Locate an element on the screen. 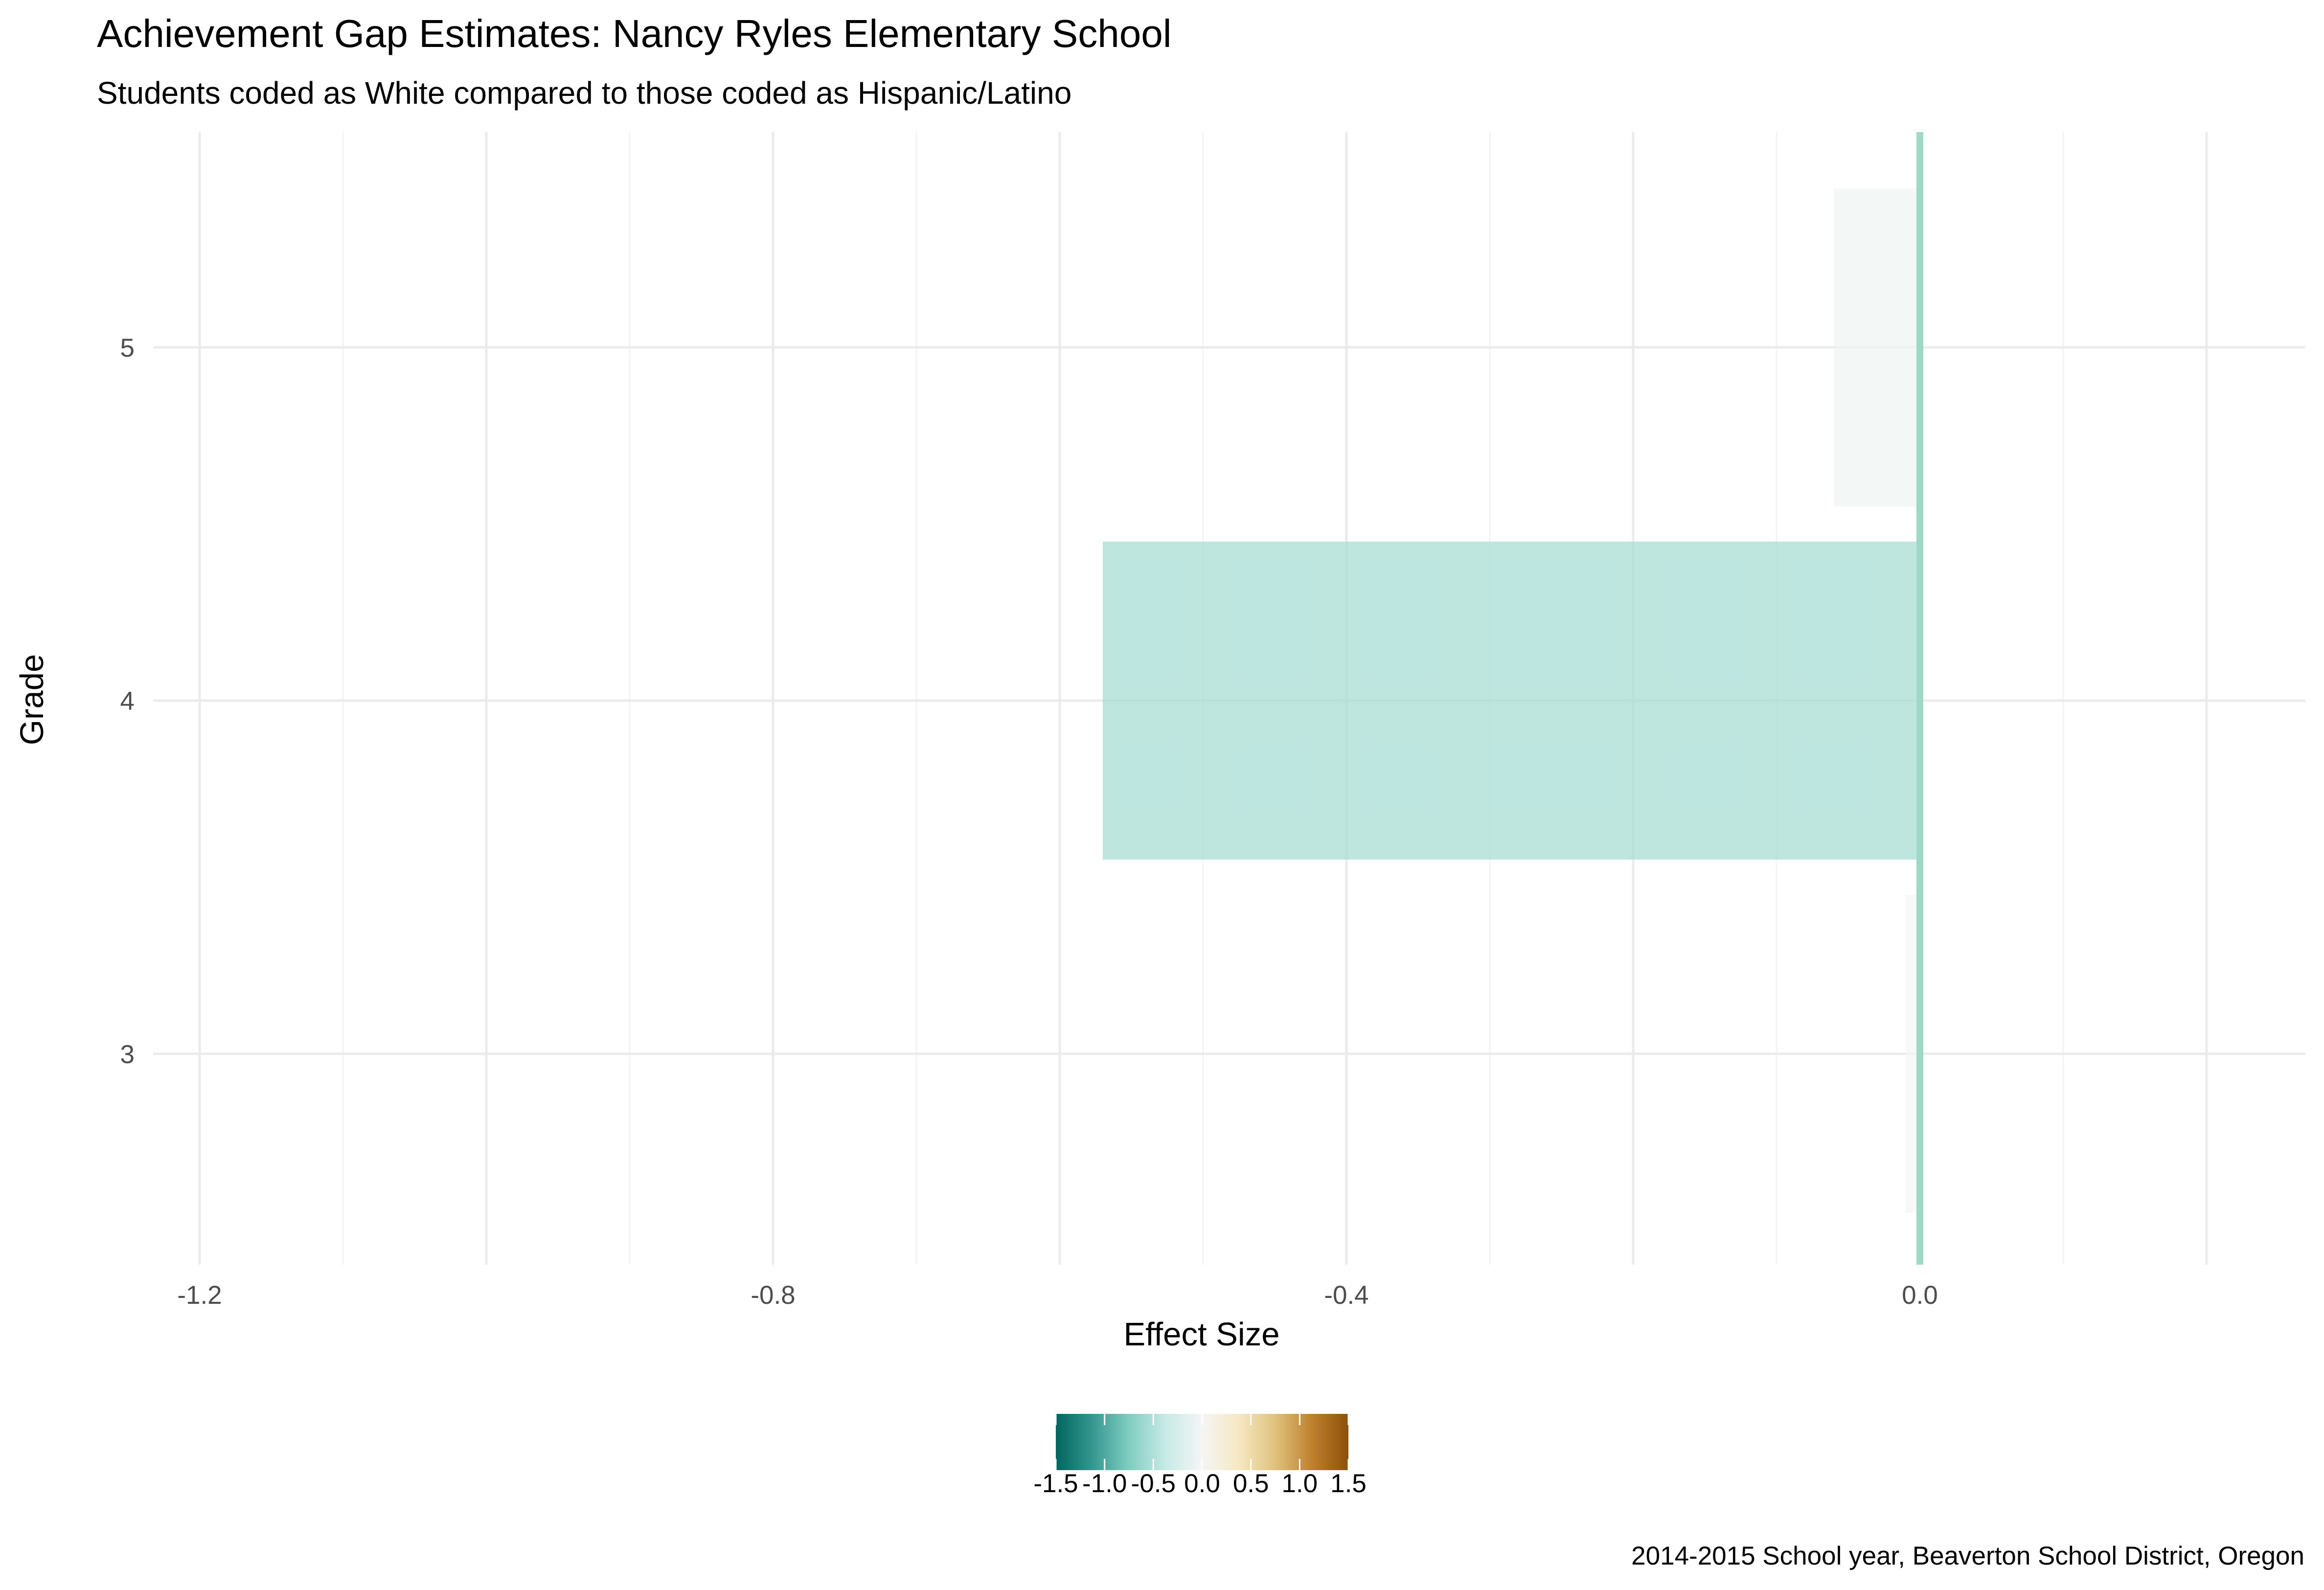 Image resolution: width=2324 pixels, height=1590 pixels. x-axis-ticks: -1.2 -0.8 -0.4 0.0 is located at coordinates (1057, 1296).